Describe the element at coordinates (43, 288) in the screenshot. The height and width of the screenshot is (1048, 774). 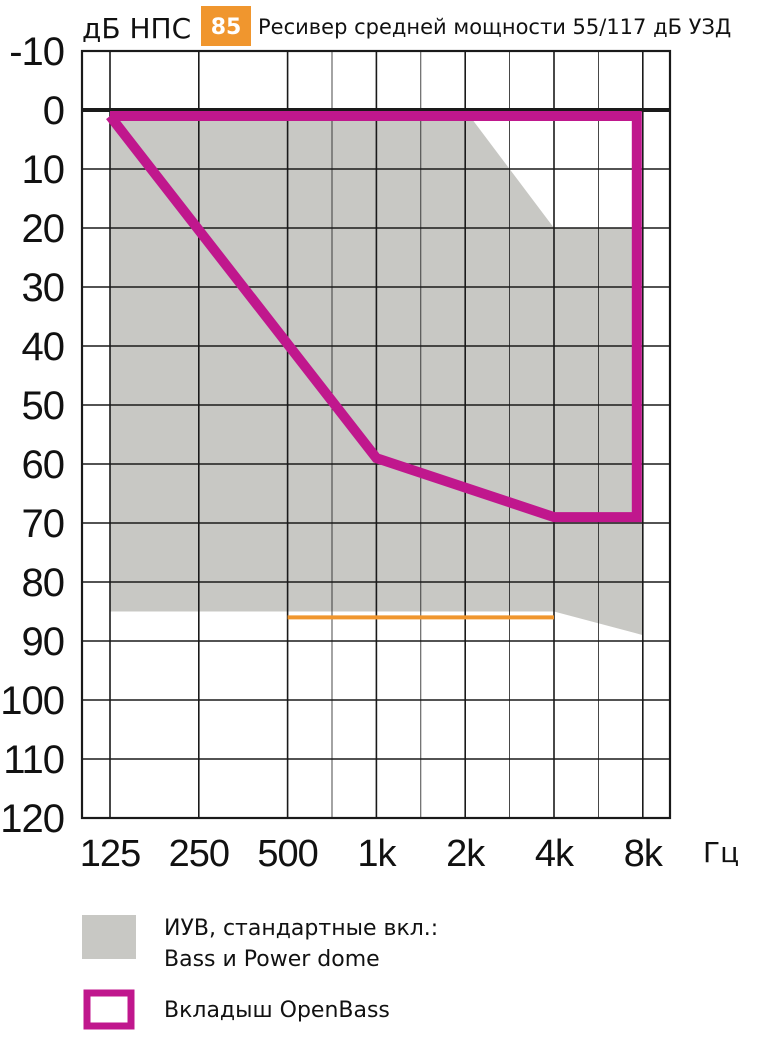
I see `y-tick-30: 30` at that location.